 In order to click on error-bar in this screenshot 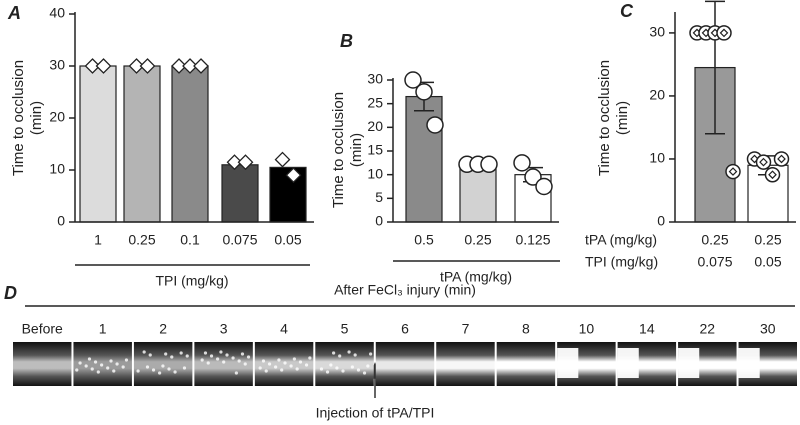, I will do `click(715, 67)`.